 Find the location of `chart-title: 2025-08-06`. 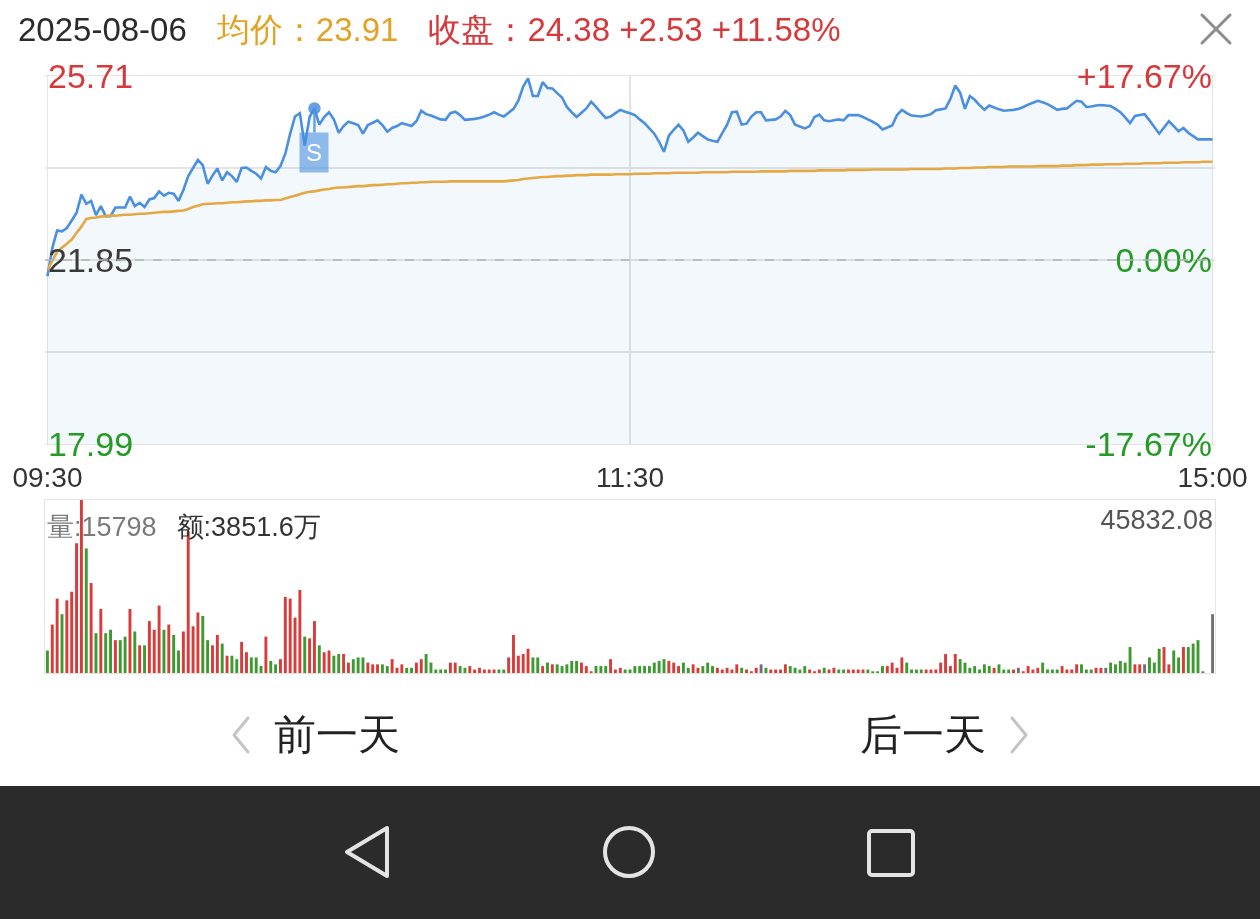

chart-title: 2025-08-06 is located at coordinates (102, 30).